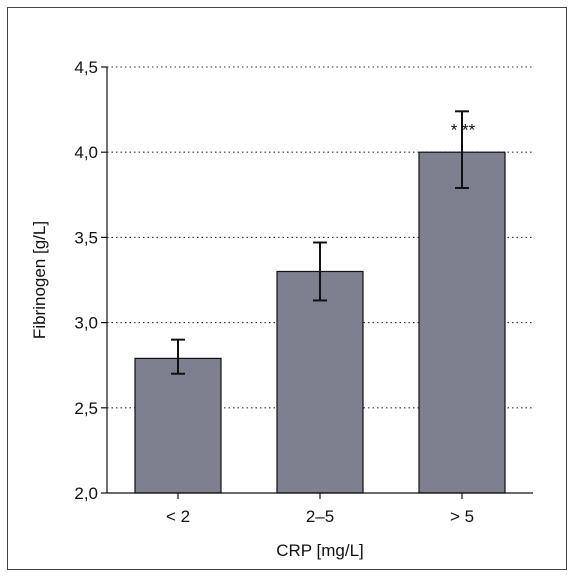 This screenshot has height=577, width=576. Describe the element at coordinates (86, 67) in the screenshot. I see `y-tick-label: 4,5` at that location.